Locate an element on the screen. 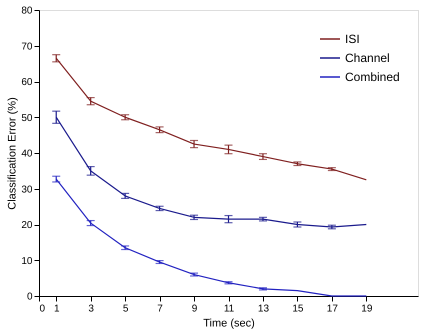  x-tick-label: 9 is located at coordinates (195, 309).